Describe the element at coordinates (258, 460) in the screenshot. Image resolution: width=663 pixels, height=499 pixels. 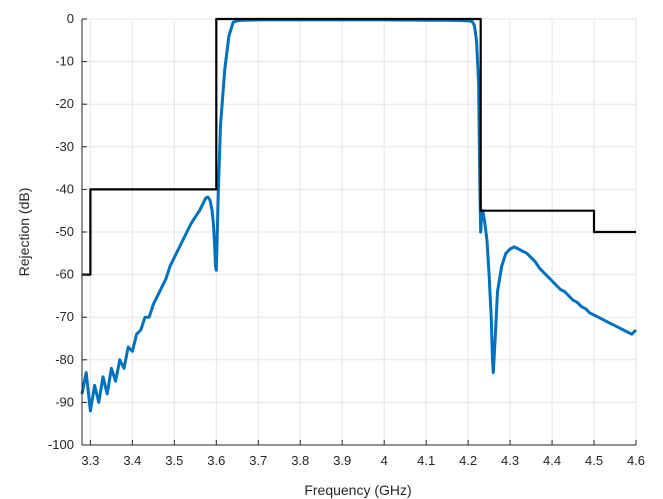
I see `x-tick-label: 3.7` at that location.